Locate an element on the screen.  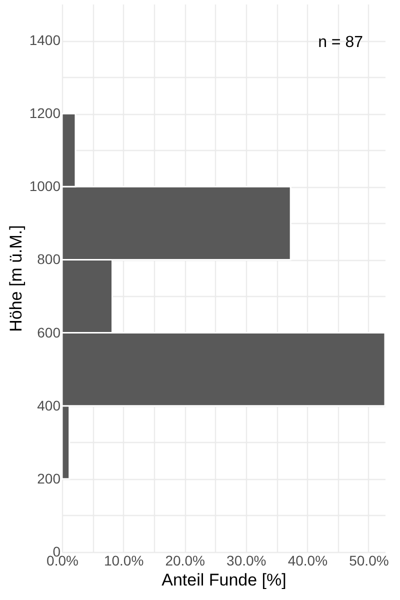
y-tick-label: 200 is located at coordinates (49, 478).